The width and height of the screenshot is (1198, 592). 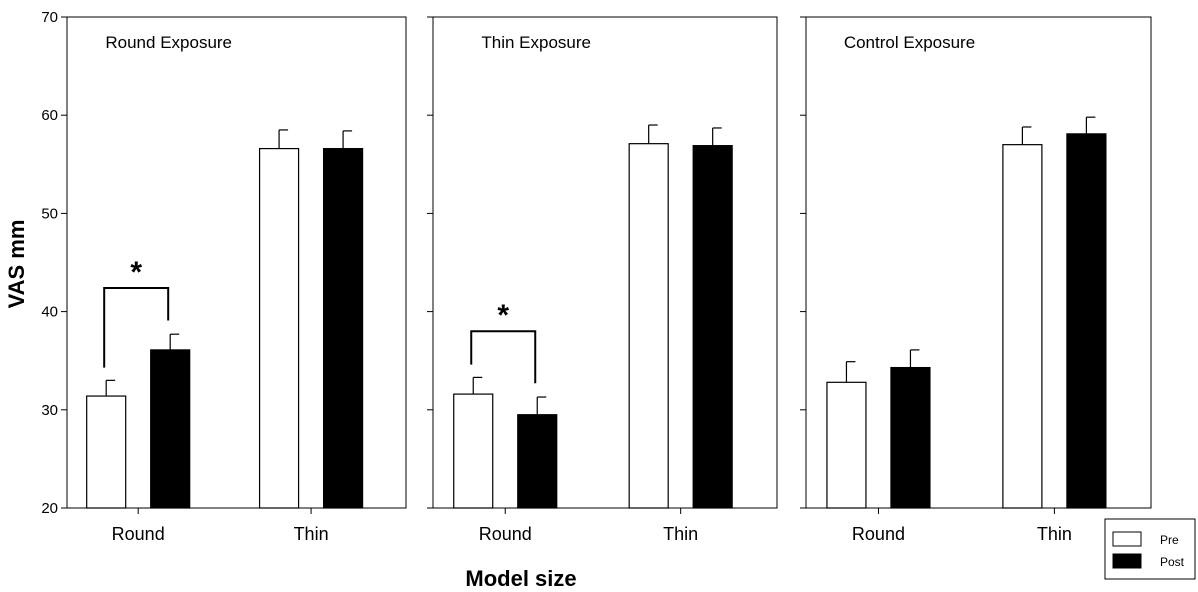 What do you see at coordinates (49, 115) in the screenshot?
I see `y-tick-label: 60` at bounding box center [49, 115].